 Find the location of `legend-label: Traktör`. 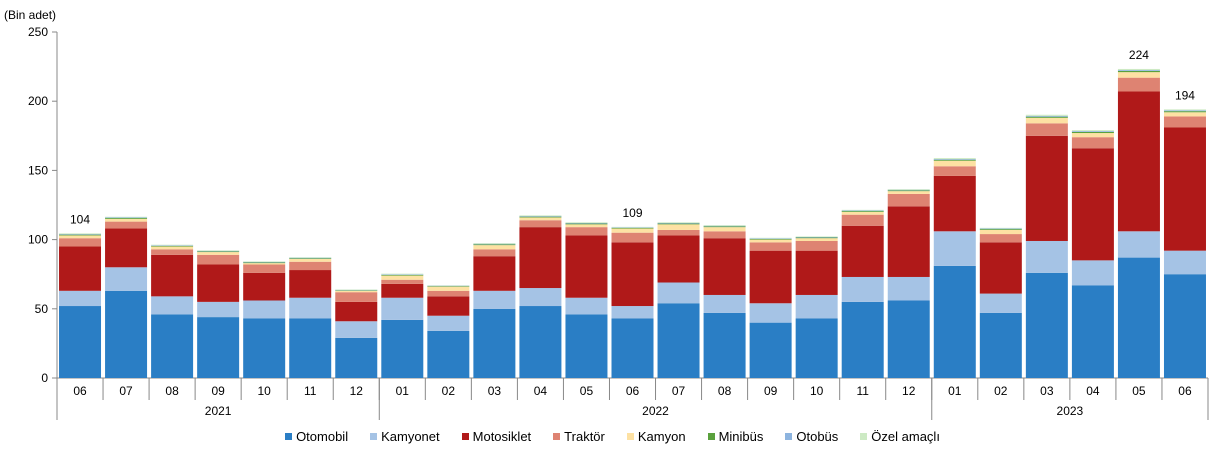

legend-label: Traktör is located at coordinates (584, 436).